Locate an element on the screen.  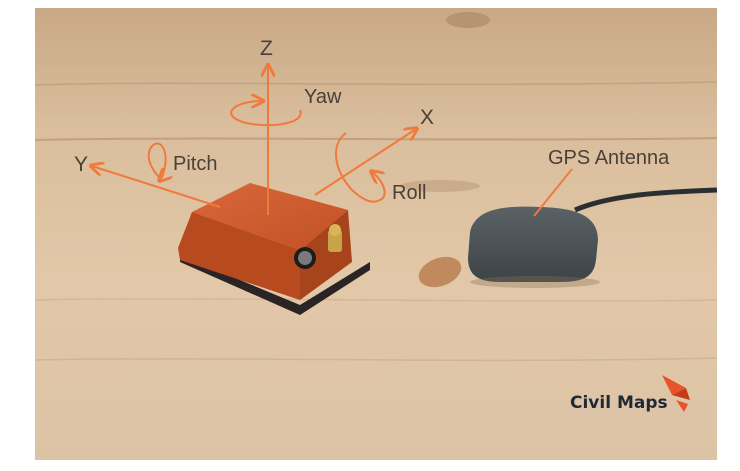
brand-name: Civil Maps is located at coordinates (619, 403).